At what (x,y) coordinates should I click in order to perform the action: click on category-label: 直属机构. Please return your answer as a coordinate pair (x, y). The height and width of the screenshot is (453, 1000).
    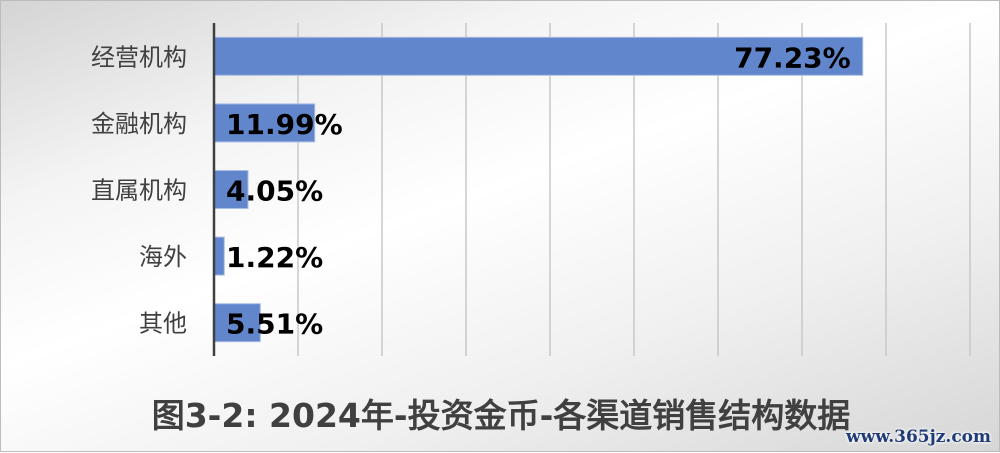
    Looking at the image, I should click on (139, 191).